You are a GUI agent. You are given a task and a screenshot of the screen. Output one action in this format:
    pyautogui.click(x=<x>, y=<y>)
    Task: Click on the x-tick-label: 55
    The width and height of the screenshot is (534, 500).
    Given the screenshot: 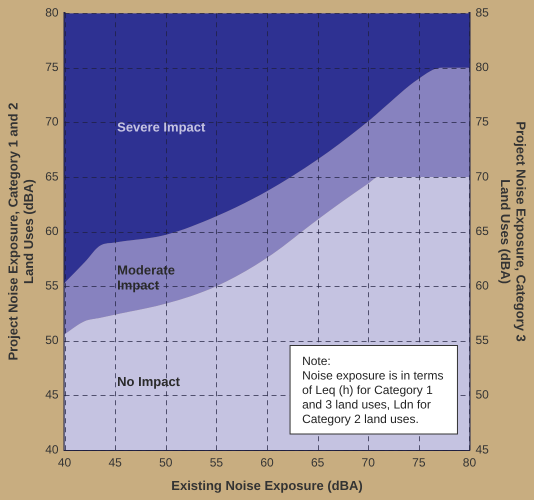 What is the action you would take?
    pyautogui.click(x=217, y=463)
    